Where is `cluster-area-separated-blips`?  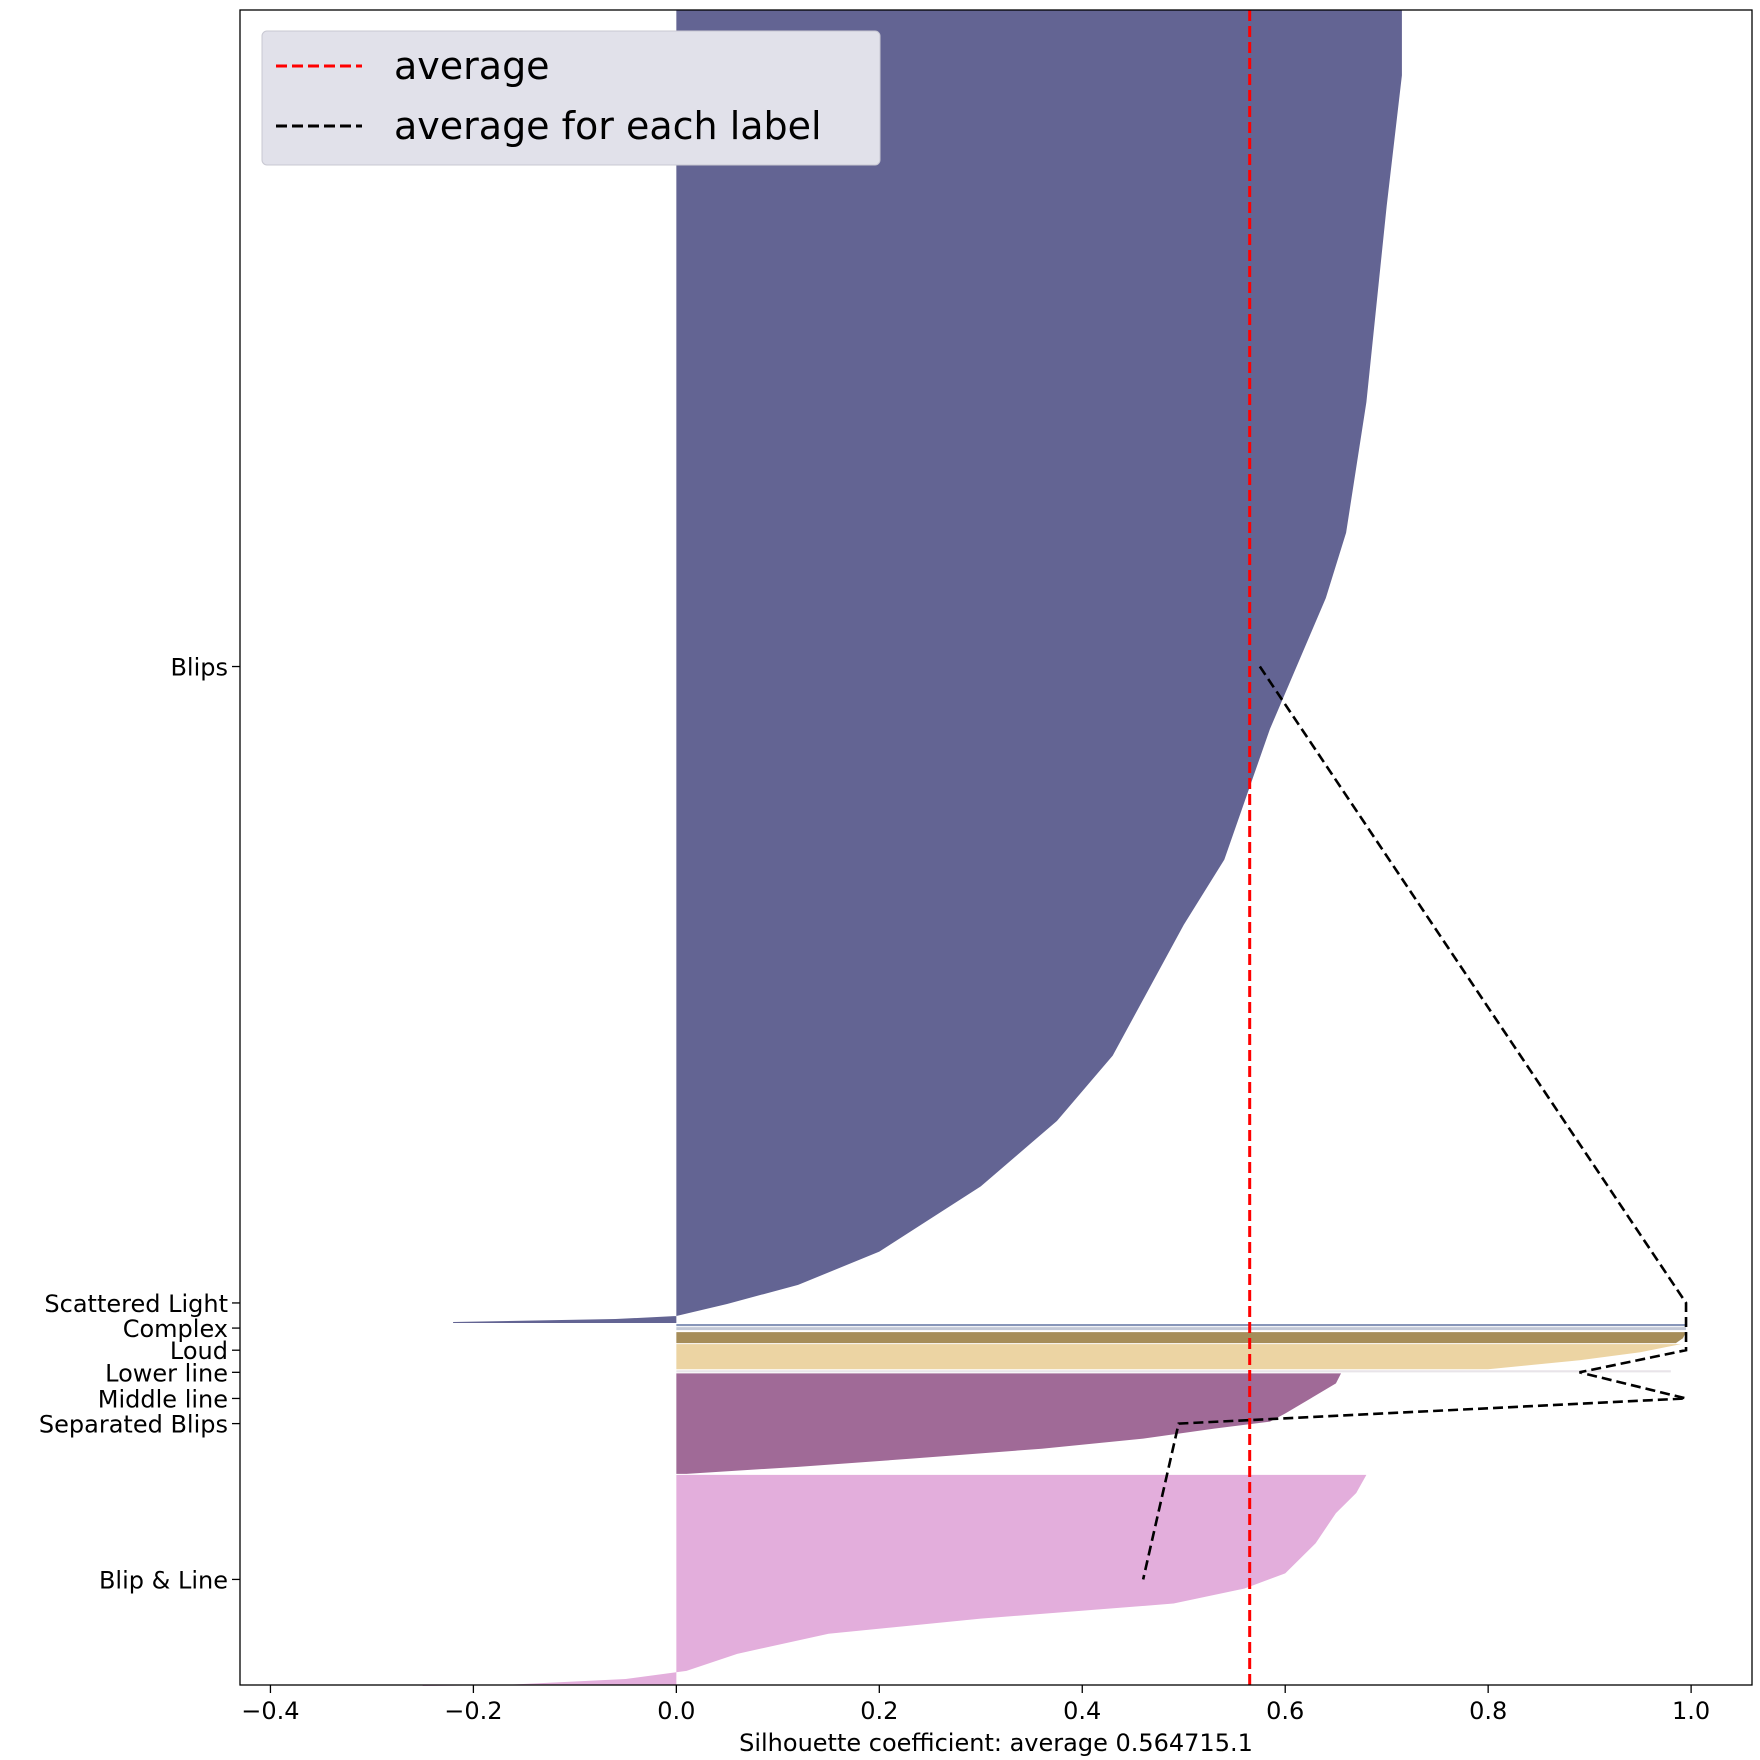 cluster-area-separated-blips is located at coordinates (1009, 1423).